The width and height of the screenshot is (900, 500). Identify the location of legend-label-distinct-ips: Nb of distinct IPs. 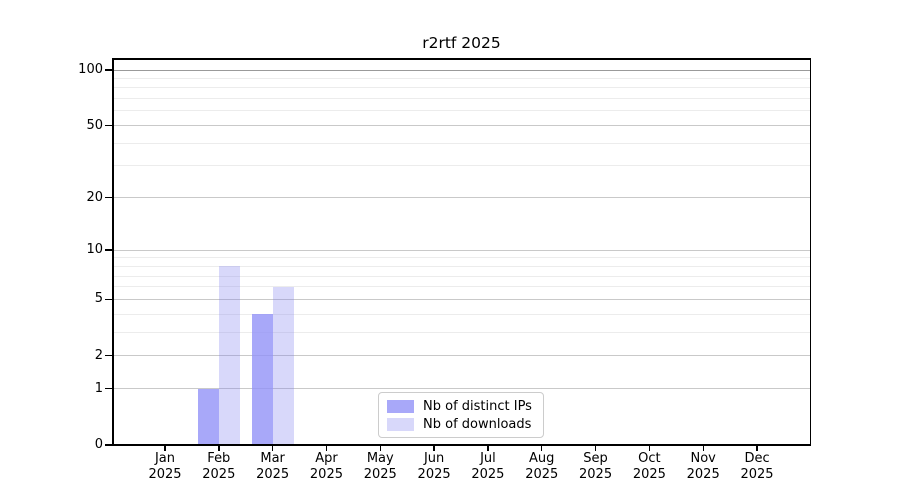
(477, 406).